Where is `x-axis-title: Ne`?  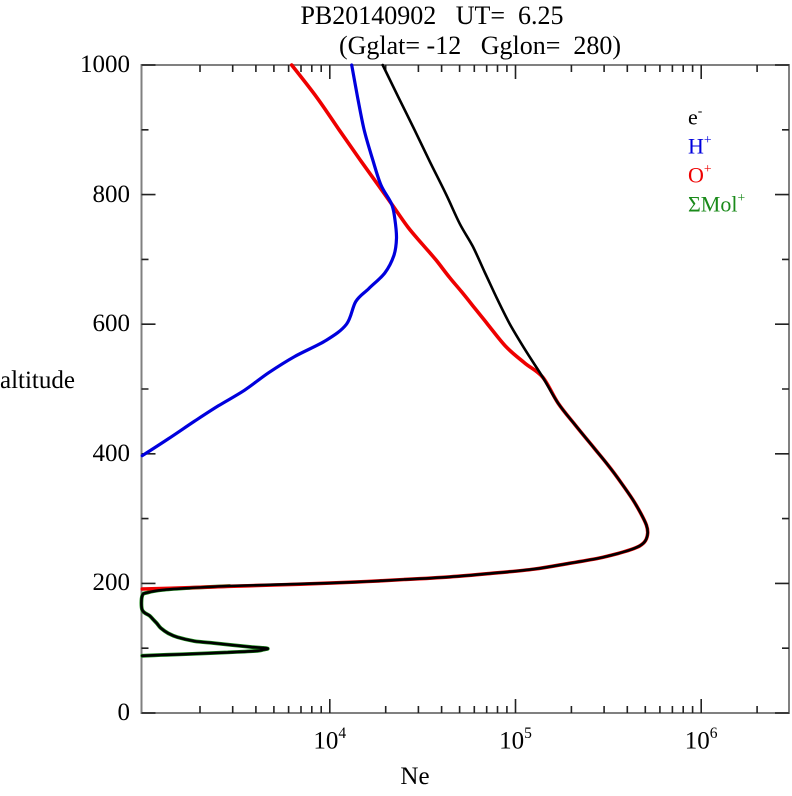
x-axis-title: Ne is located at coordinates (415, 776).